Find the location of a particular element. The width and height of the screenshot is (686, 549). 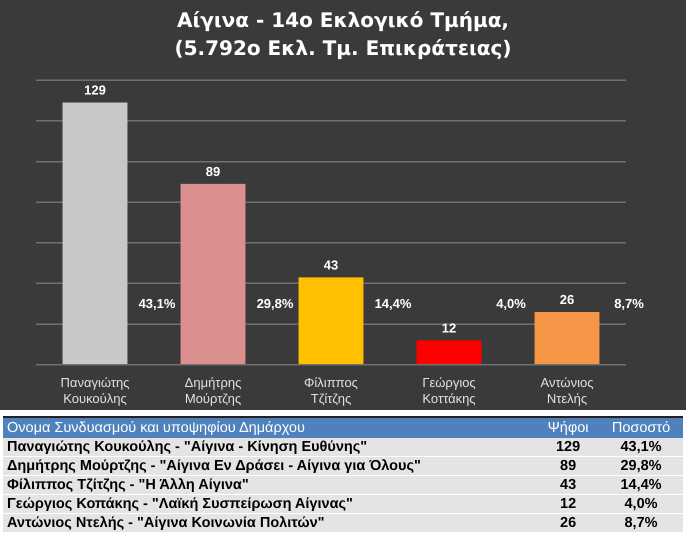

text: Αντώνιος Ντελής - "Αίγινα Κοινωνία Πολιτών" is located at coordinates (270, 523).